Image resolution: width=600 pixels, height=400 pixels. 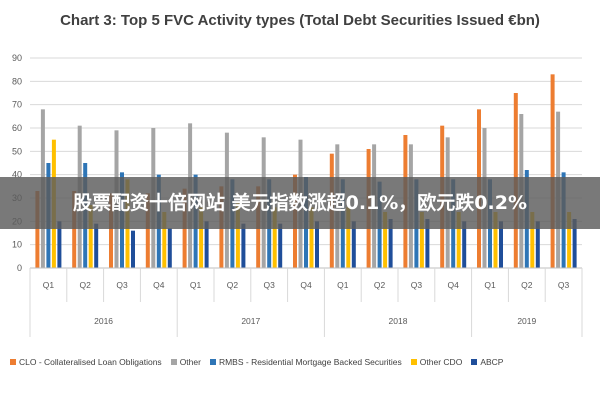 I want to click on legend-item-abcp: ABCP, so click(x=487, y=362).